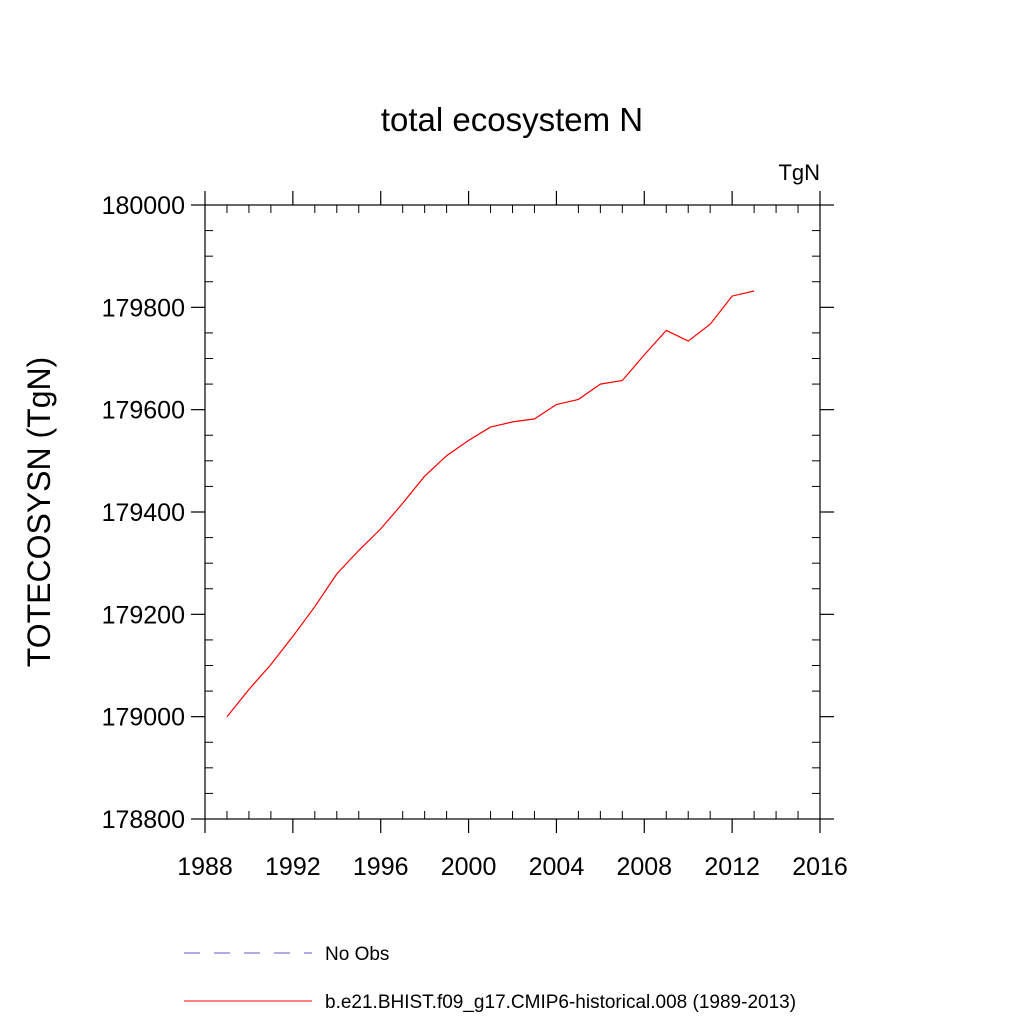 The width and height of the screenshot is (1024, 1024). I want to click on x-tick-label: 1992, so click(293, 867).